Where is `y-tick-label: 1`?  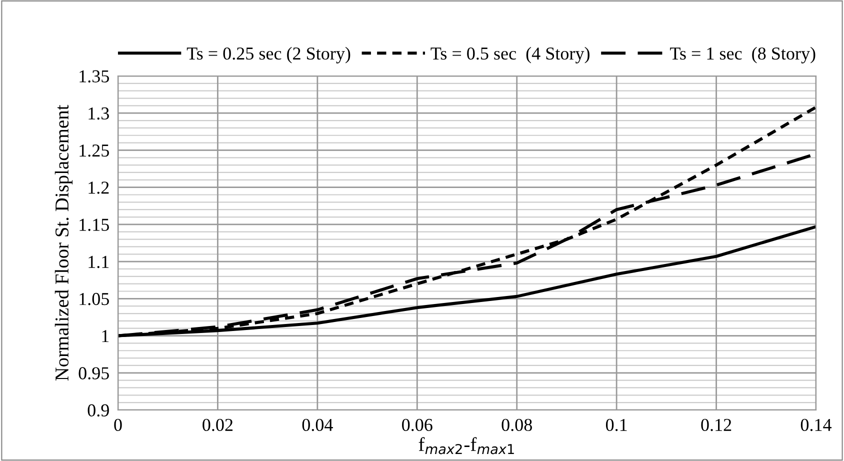
y-tick-label: 1 is located at coordinates (105, 336).